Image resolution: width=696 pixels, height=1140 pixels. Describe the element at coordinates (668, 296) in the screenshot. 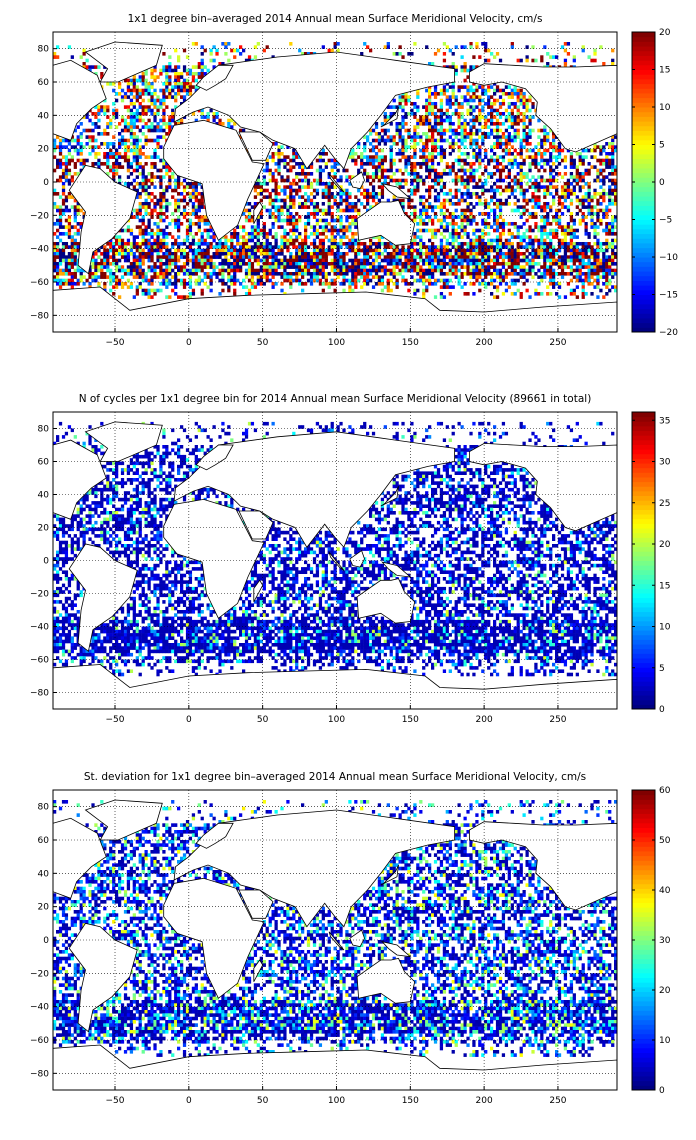

I see `colorbar-tick-label: −15` at that location.